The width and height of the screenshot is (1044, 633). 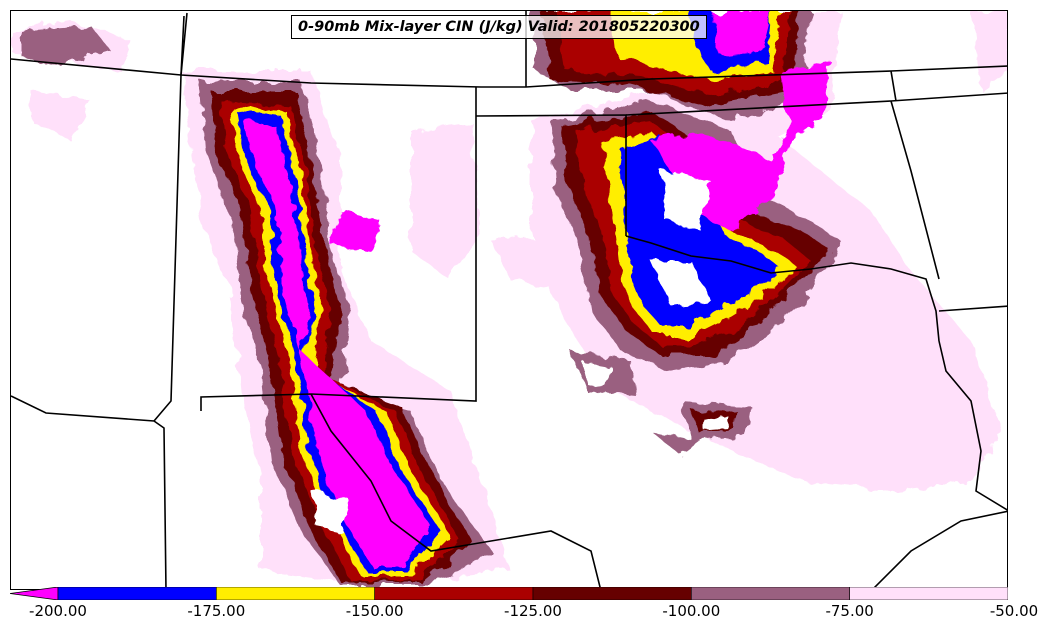 I want to click on colorbar, so click(x=509, y=593).